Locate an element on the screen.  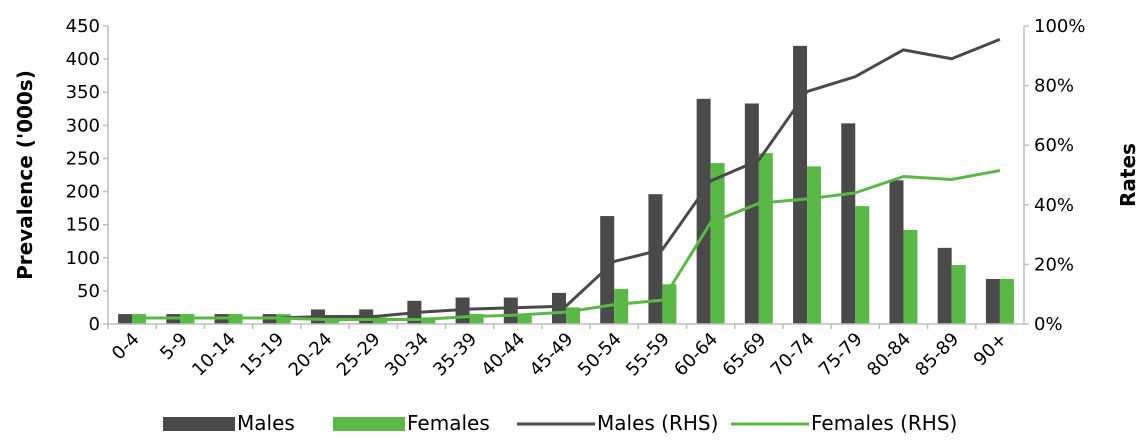
x-tick-label: 20-24 is located at coordinates (311, 355).